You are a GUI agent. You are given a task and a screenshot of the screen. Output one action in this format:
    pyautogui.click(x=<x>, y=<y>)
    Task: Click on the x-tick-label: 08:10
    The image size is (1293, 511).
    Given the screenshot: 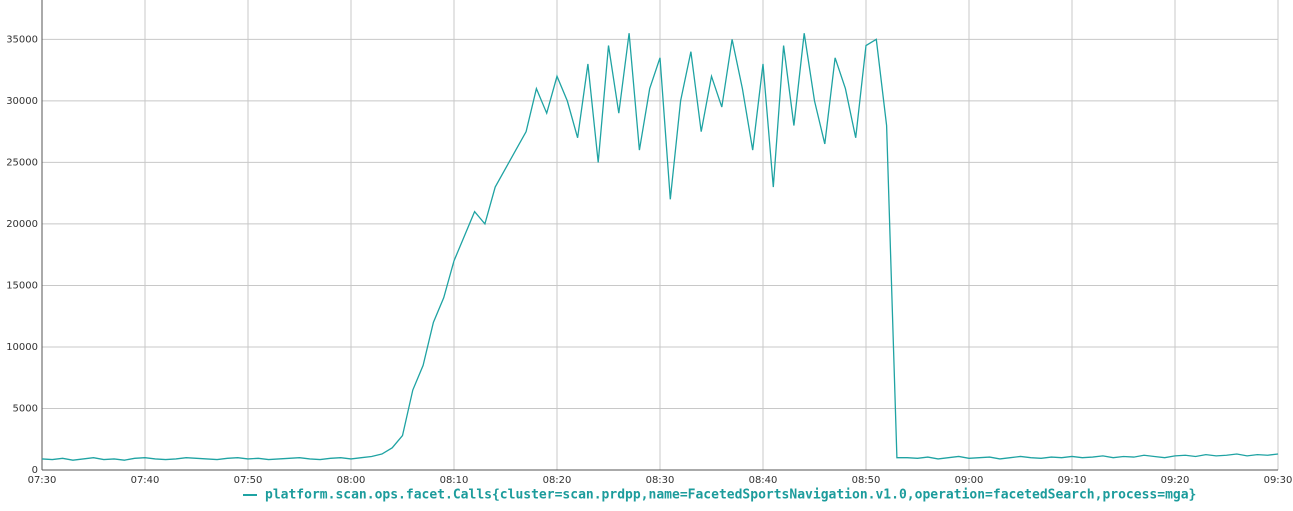 What is the action you would take?
    pyautogui.click(x=454, y=480)
    